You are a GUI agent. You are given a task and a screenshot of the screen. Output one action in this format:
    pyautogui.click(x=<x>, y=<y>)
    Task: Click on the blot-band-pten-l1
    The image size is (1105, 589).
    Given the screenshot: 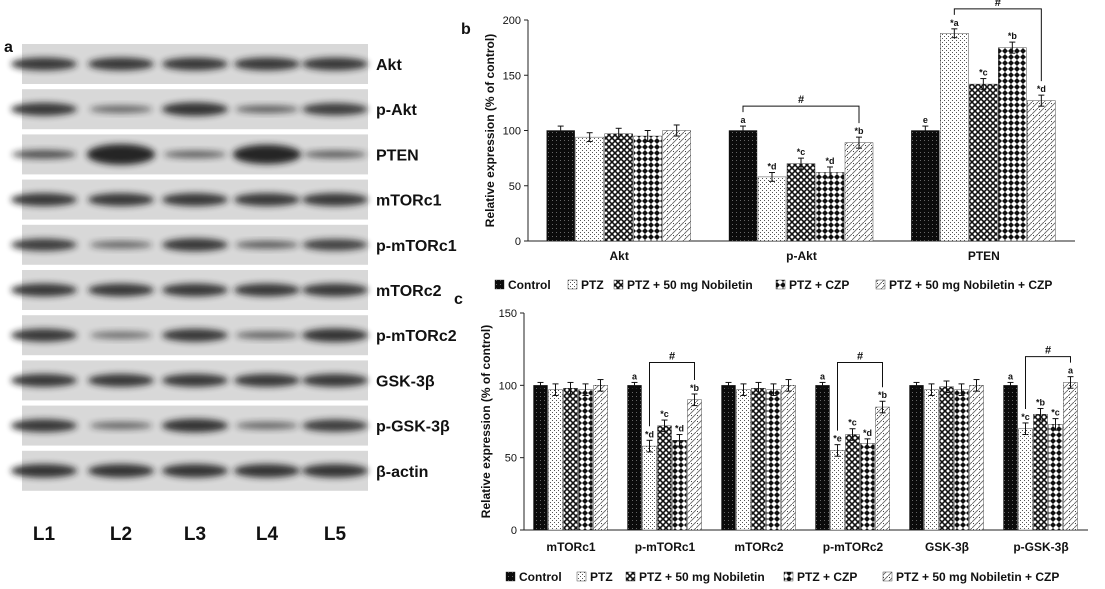 What is the action you would take?
    pyautogui.click(x=44, y=154)
    